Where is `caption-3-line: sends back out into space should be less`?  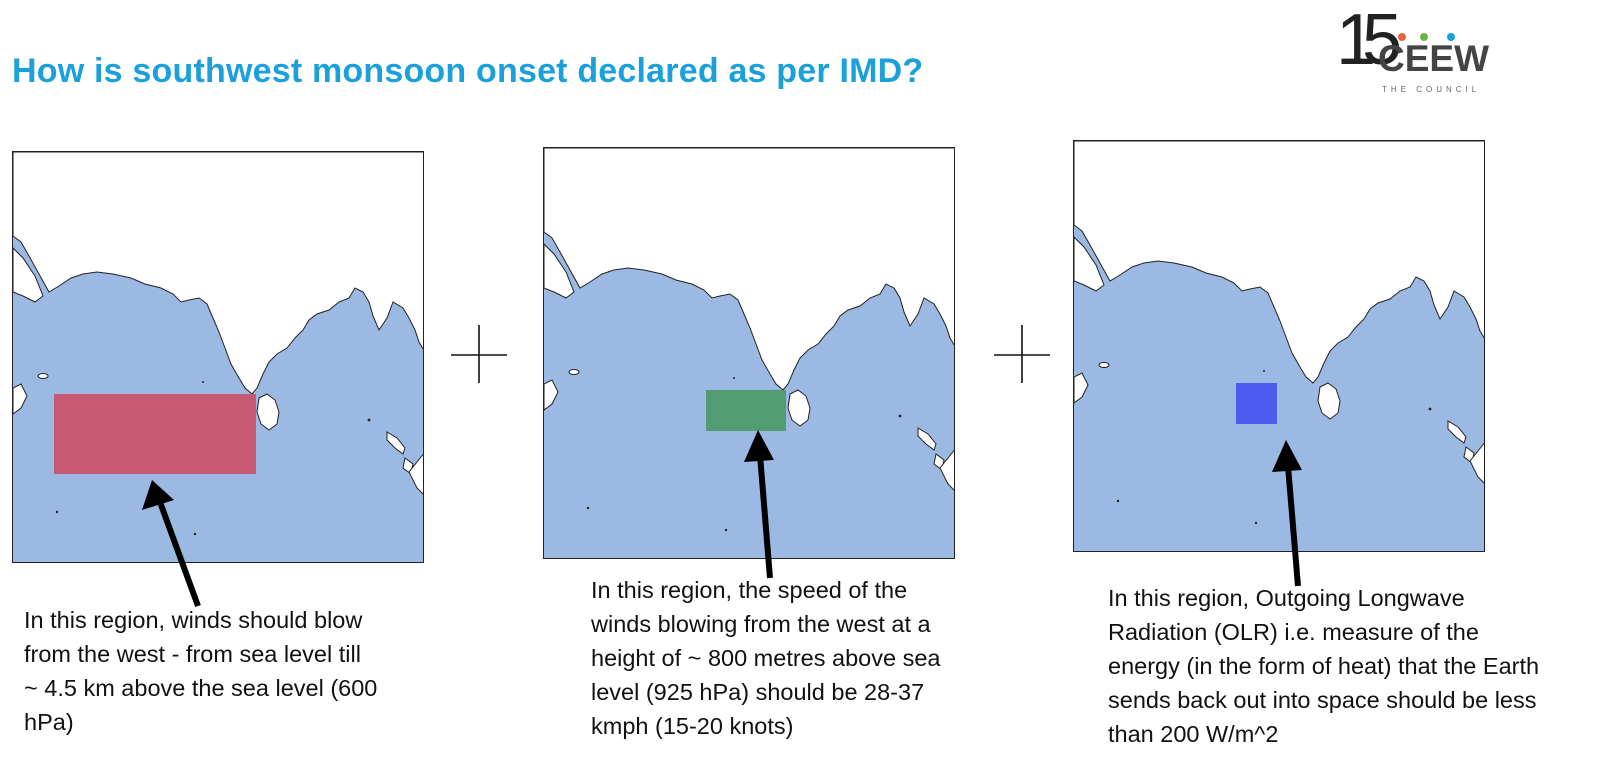
caption-3-line: sends back out into space should be less is located at coordinates (1322, 700).